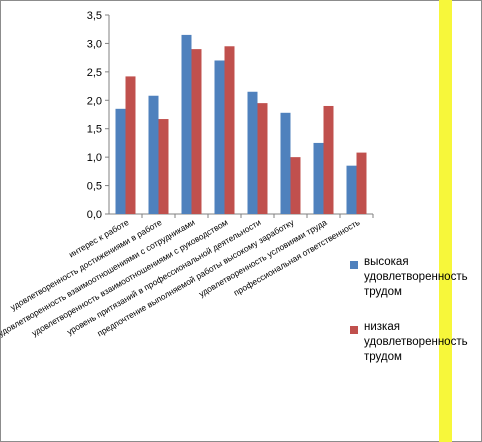  What do you see at coordinates (98, 115) in the screenshot?
I see `y-axis-ticks: 0,0 0,5 1,0 1,5 2,0 2,5 3,0 3,5` at bounding box center [98, 115].